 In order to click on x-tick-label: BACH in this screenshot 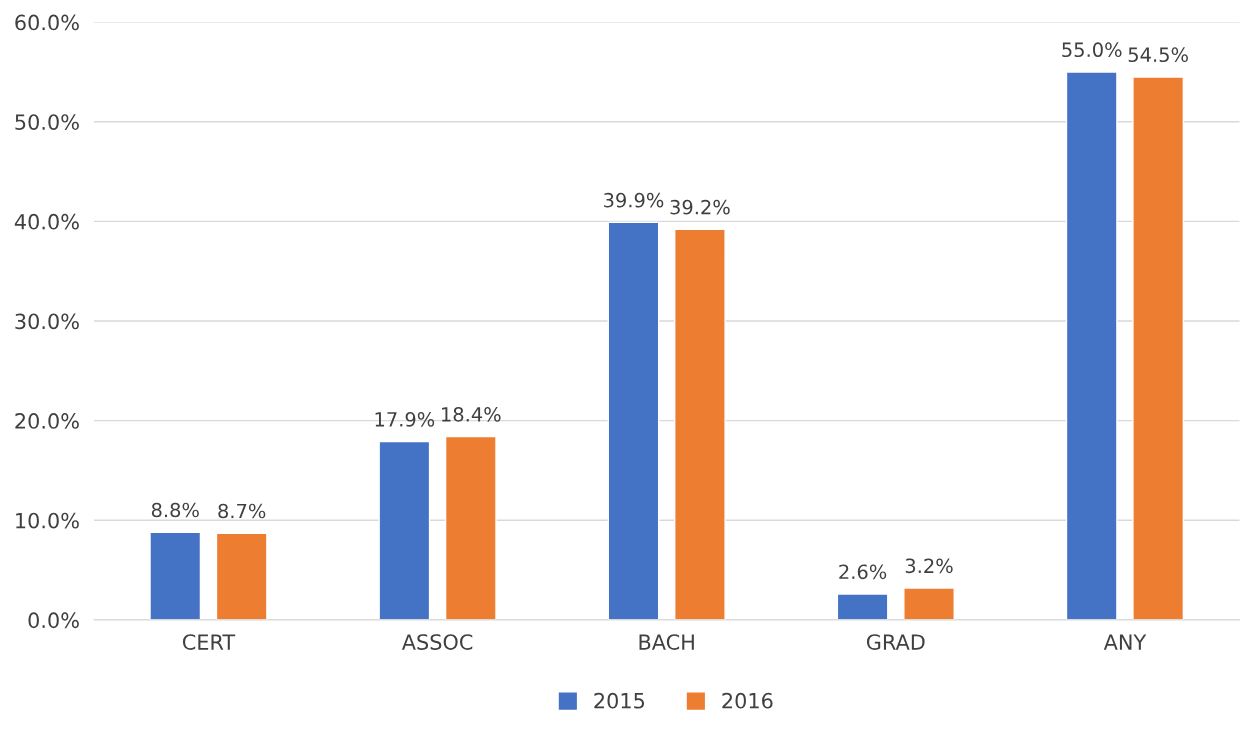, I will do `click(666, 642)`.